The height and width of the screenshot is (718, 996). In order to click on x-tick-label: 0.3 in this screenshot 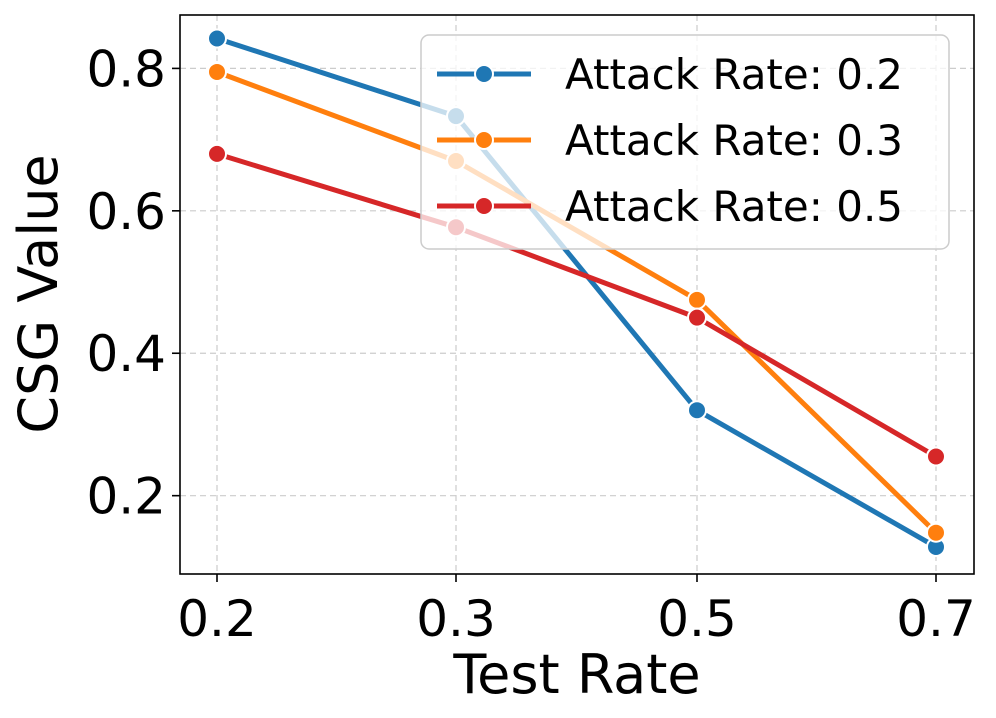, I will do `click(456, 619)`.